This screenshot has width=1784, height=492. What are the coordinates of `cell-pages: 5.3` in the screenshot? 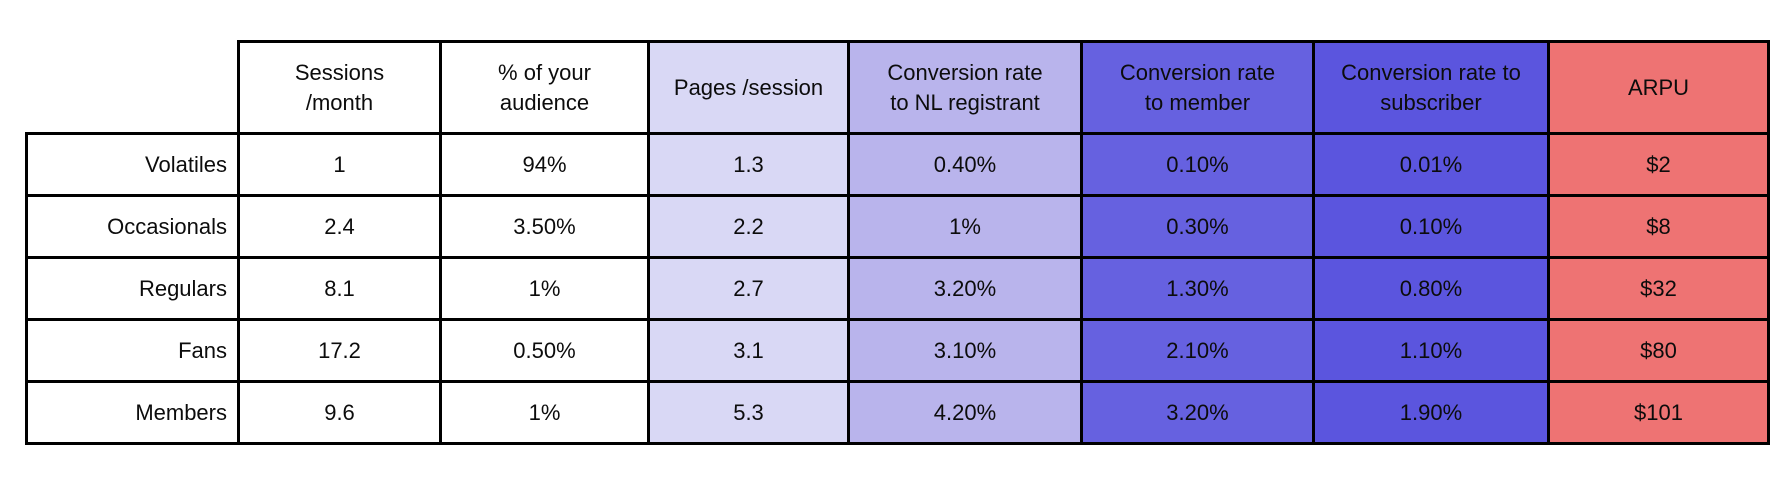 It's located at (748, 412).